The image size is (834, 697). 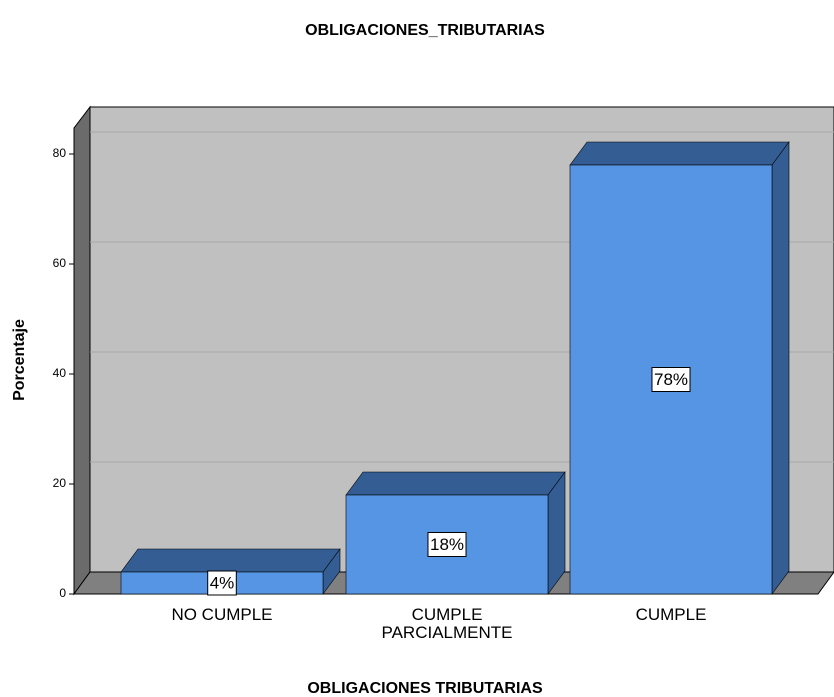 I want to click on x-tick-label: NO CUMPLE, so click(x=222, y=614).